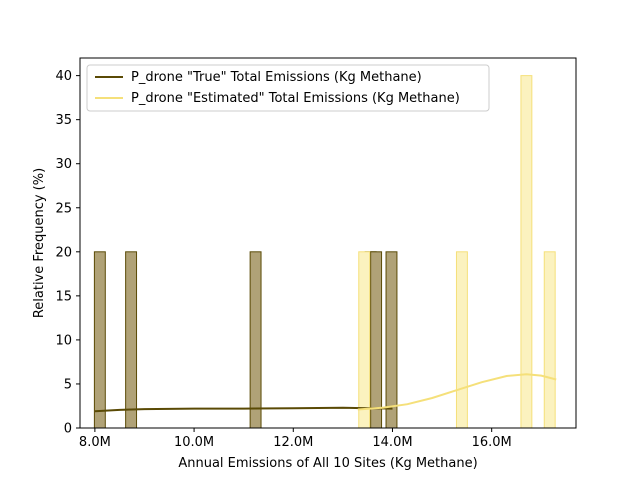 This screenshot has width=640, height=480. I want to click on y-tick-label-1: 5, so click(68, 384).